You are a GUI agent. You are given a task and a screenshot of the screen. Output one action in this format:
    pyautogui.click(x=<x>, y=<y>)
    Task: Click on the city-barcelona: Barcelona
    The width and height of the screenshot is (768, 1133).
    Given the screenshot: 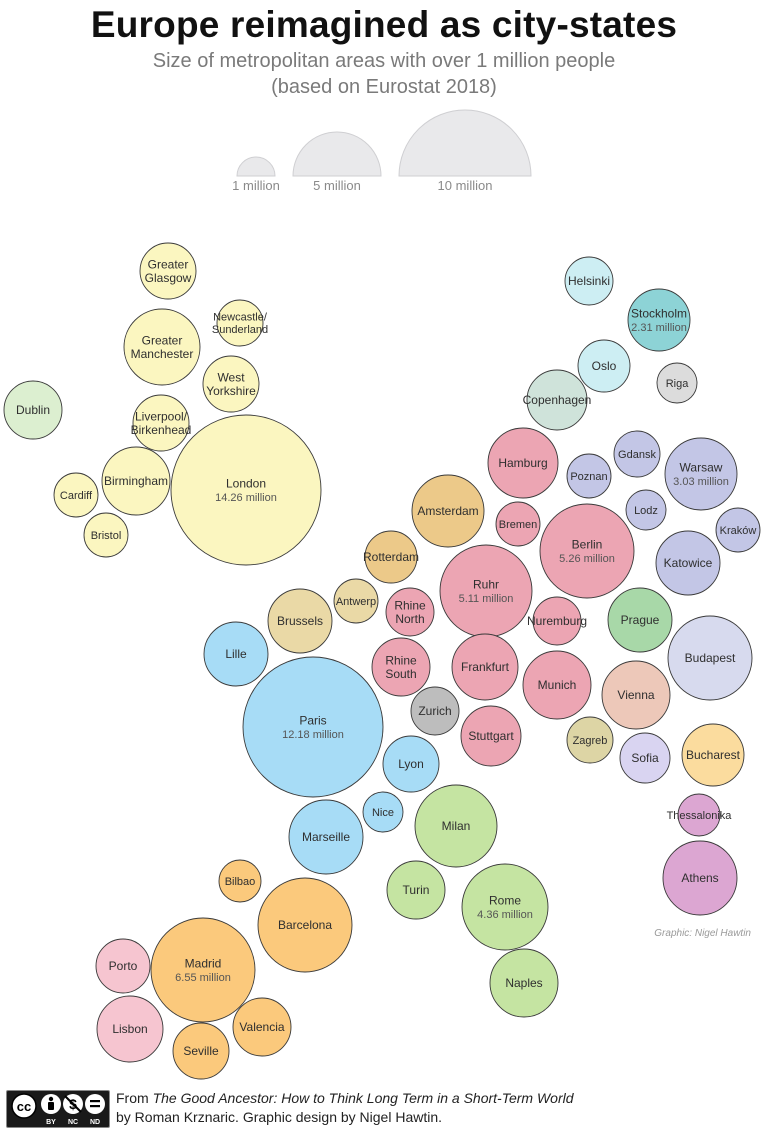 What is the action you would take?
    pyautogui.click(x=305, y=925)
    